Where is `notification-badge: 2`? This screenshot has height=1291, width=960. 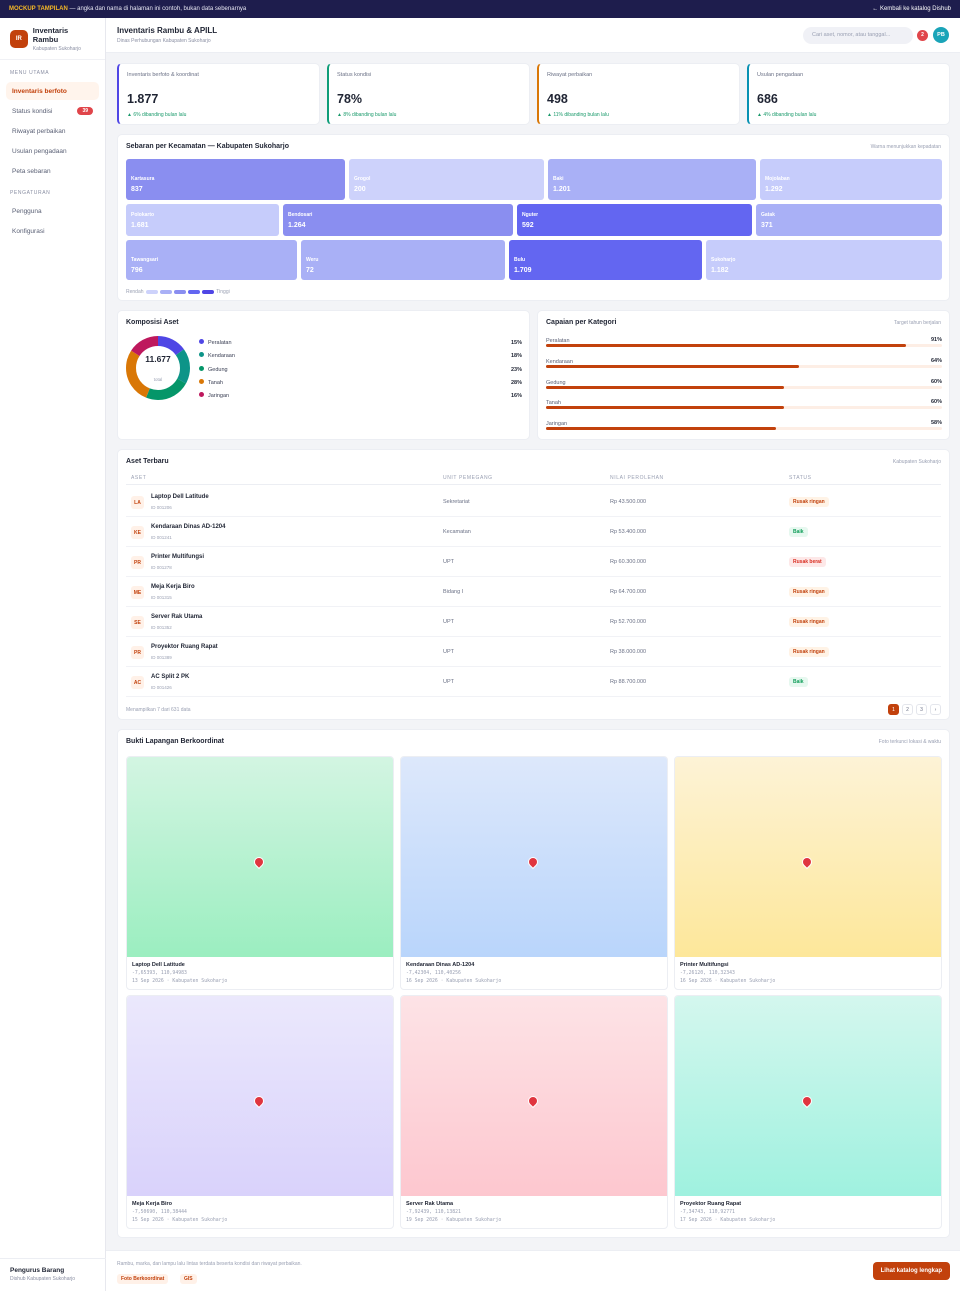
notification-badge: 2 is located at coordinates (922, 35).